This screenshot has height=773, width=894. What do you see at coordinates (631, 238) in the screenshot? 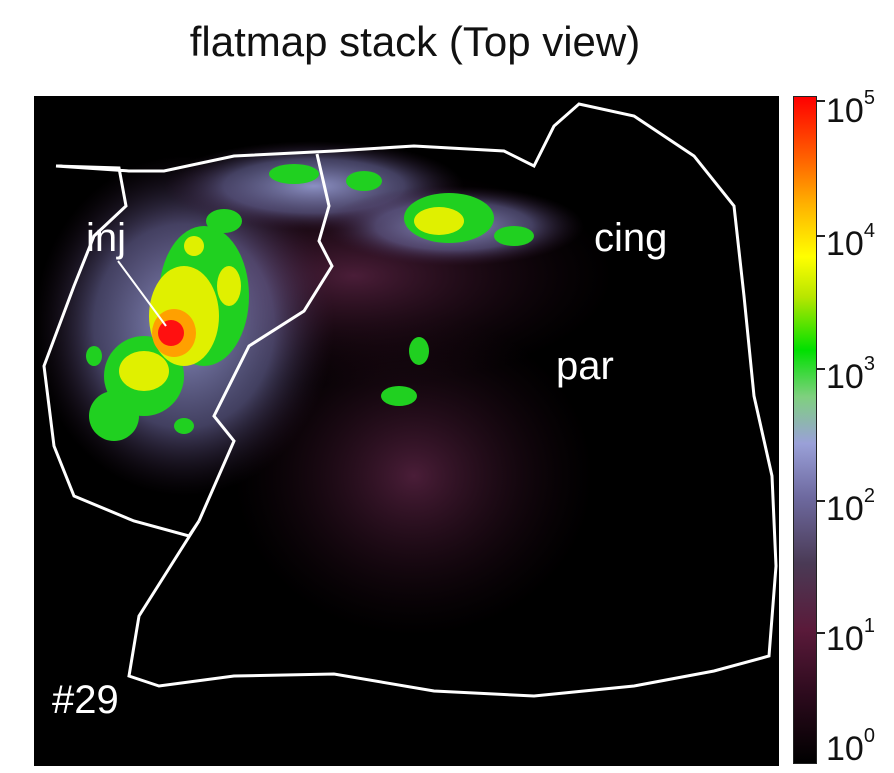
I see `label-cingulate: cing` at bounding box center [631, 238].